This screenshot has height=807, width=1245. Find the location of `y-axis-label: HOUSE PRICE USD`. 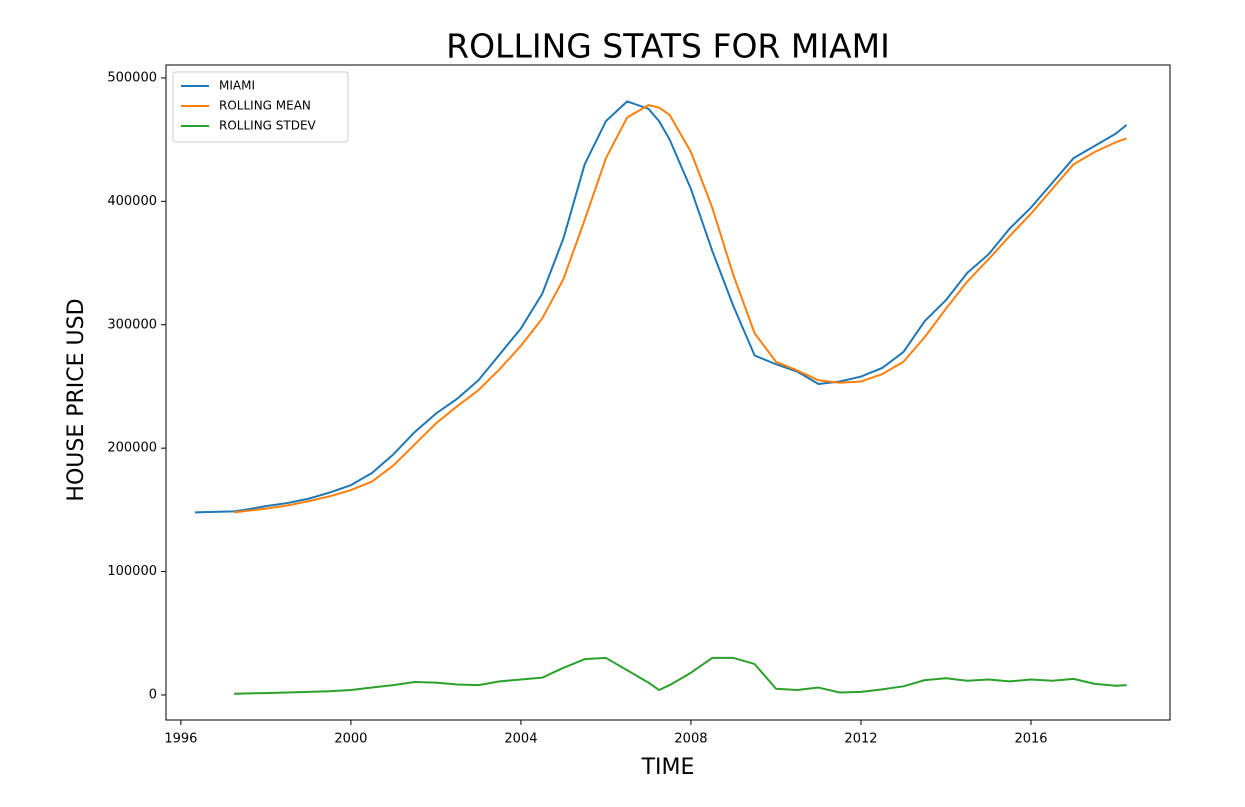

y-axis-label: HOUSE PRICE USD is located at coordinates (76, 399).